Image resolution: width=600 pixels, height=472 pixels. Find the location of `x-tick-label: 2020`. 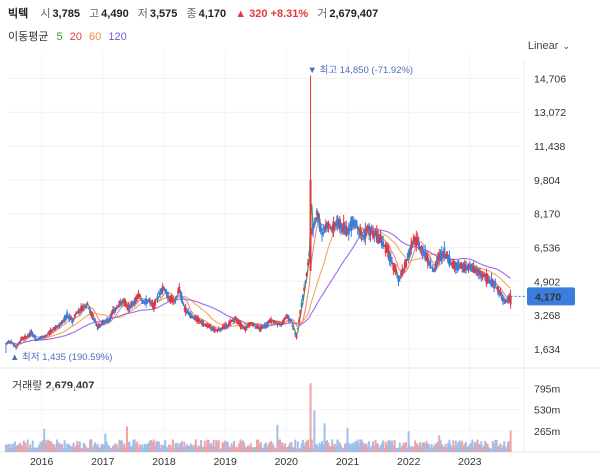

x-tick-label: 2020 is located at coordinates (287, 462).